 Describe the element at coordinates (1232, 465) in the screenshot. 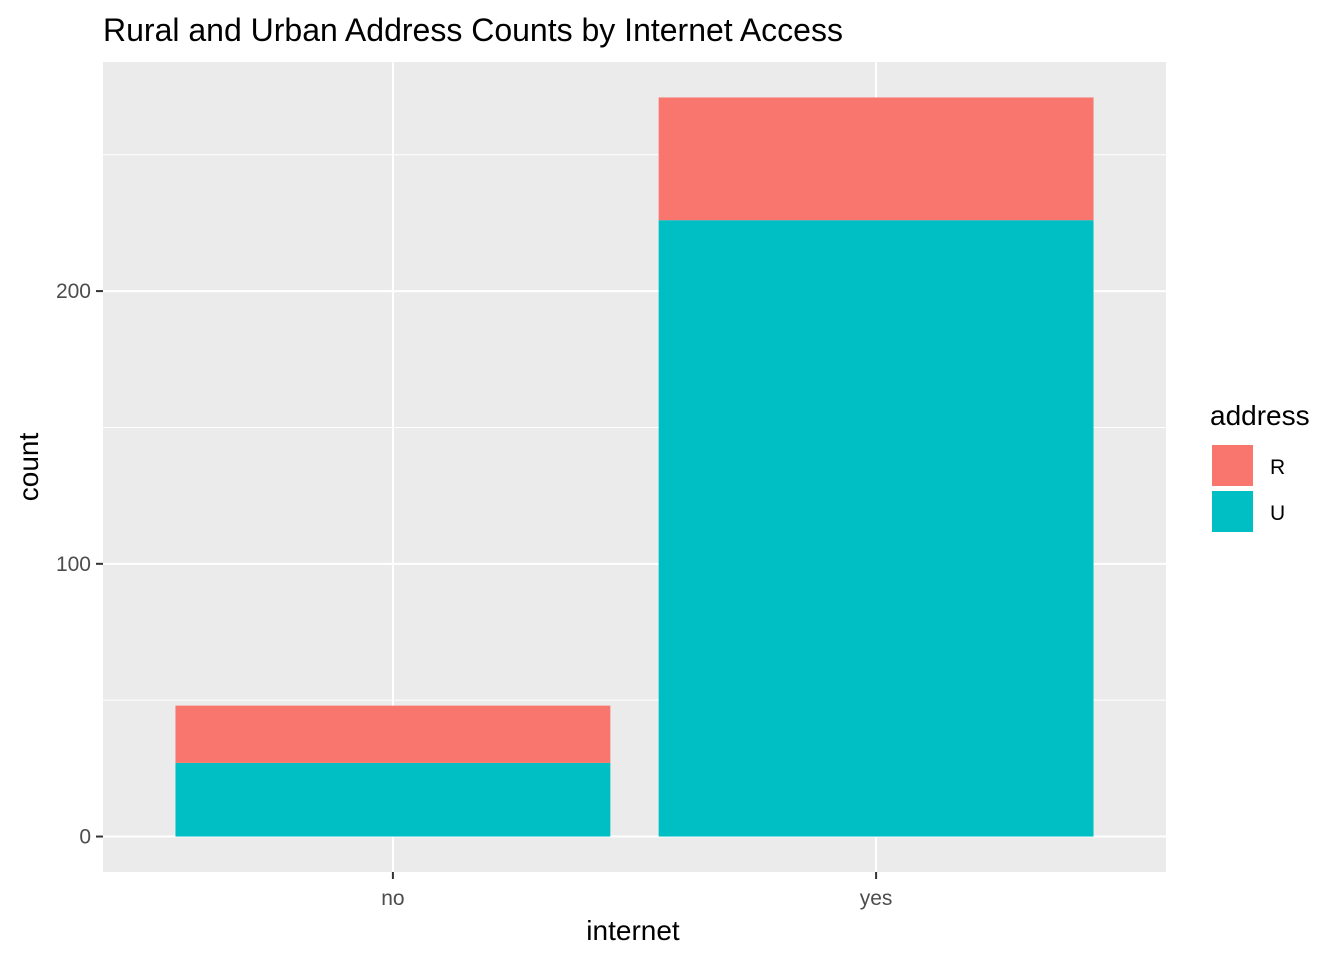

I see `legend-key-R` at that location.